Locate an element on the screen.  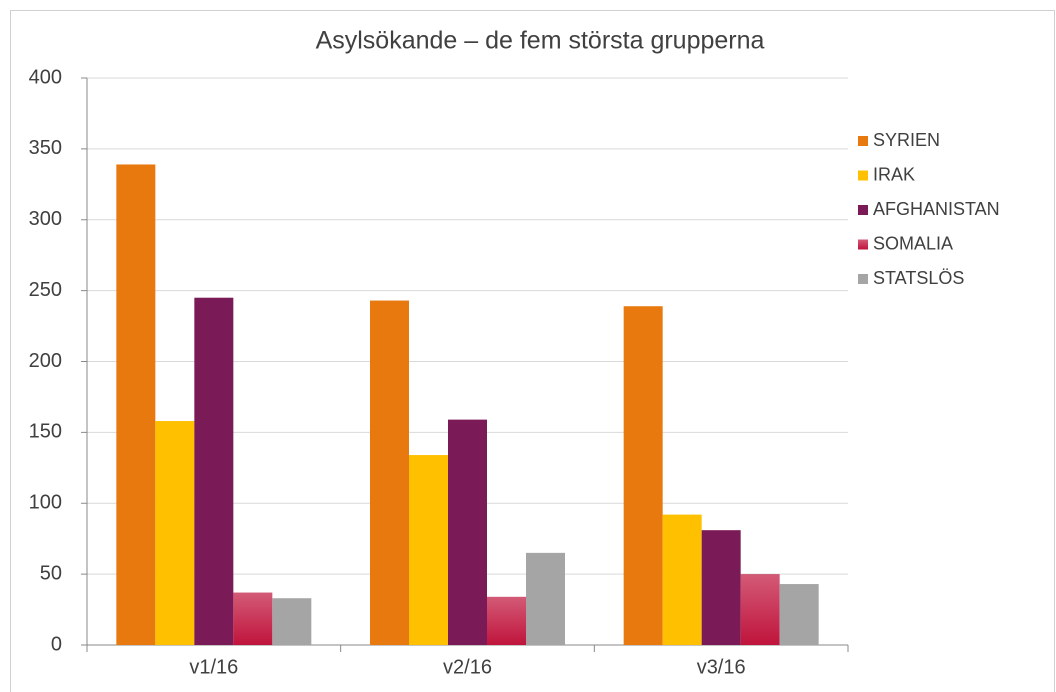
y-tick-label: 0 is located at coordinates (56, 644).